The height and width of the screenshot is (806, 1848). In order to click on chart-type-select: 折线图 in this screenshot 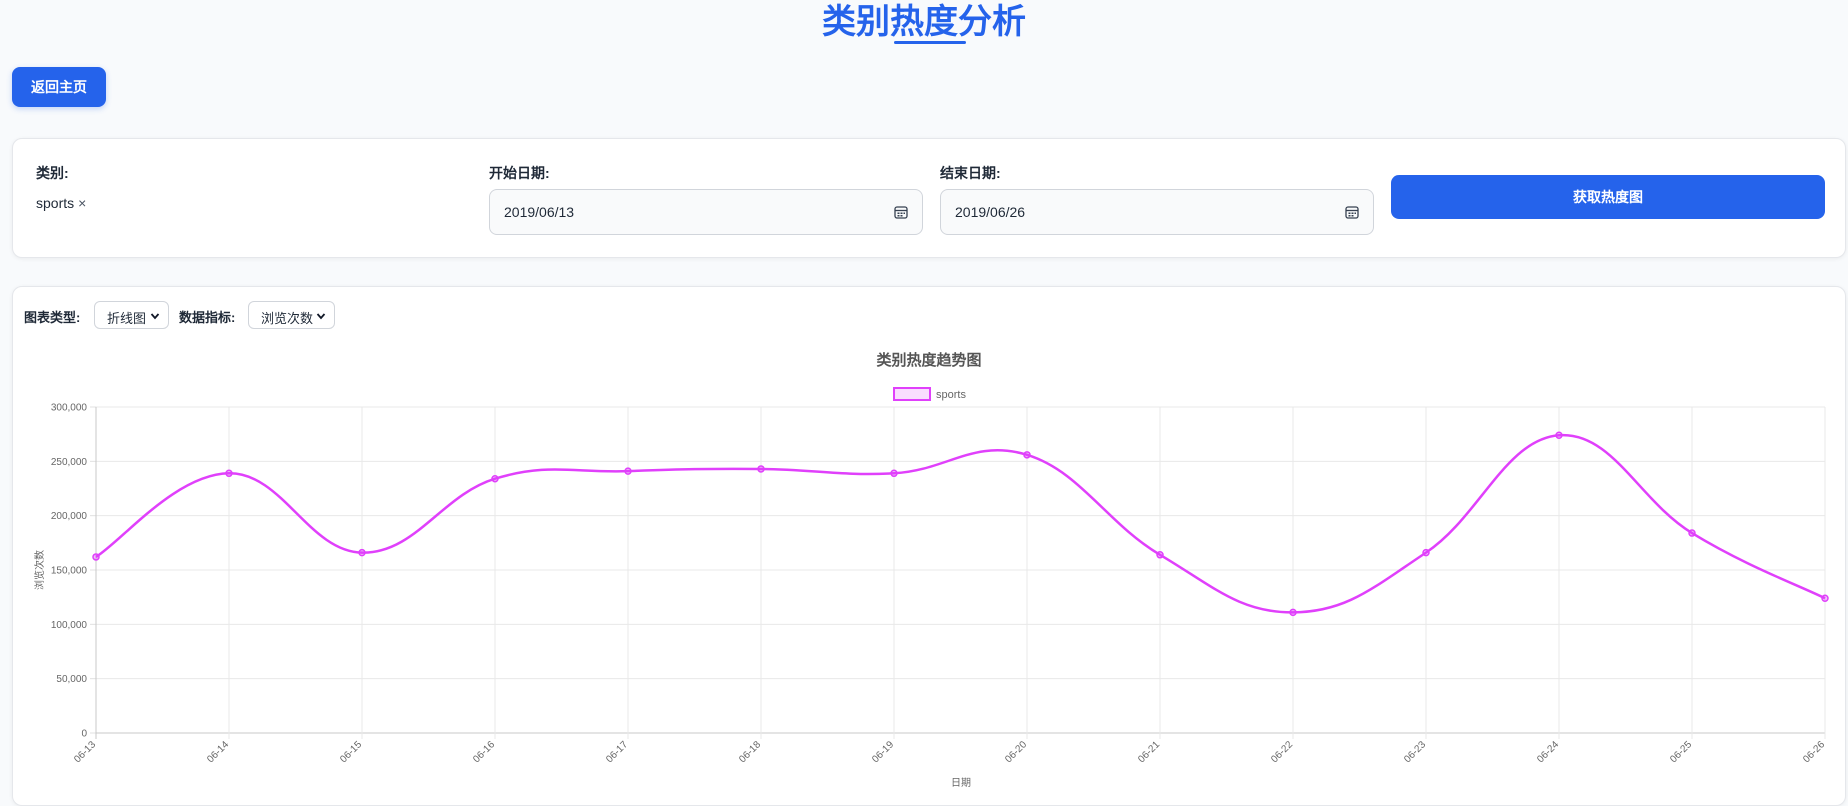, I will do `click(131, 315)`.